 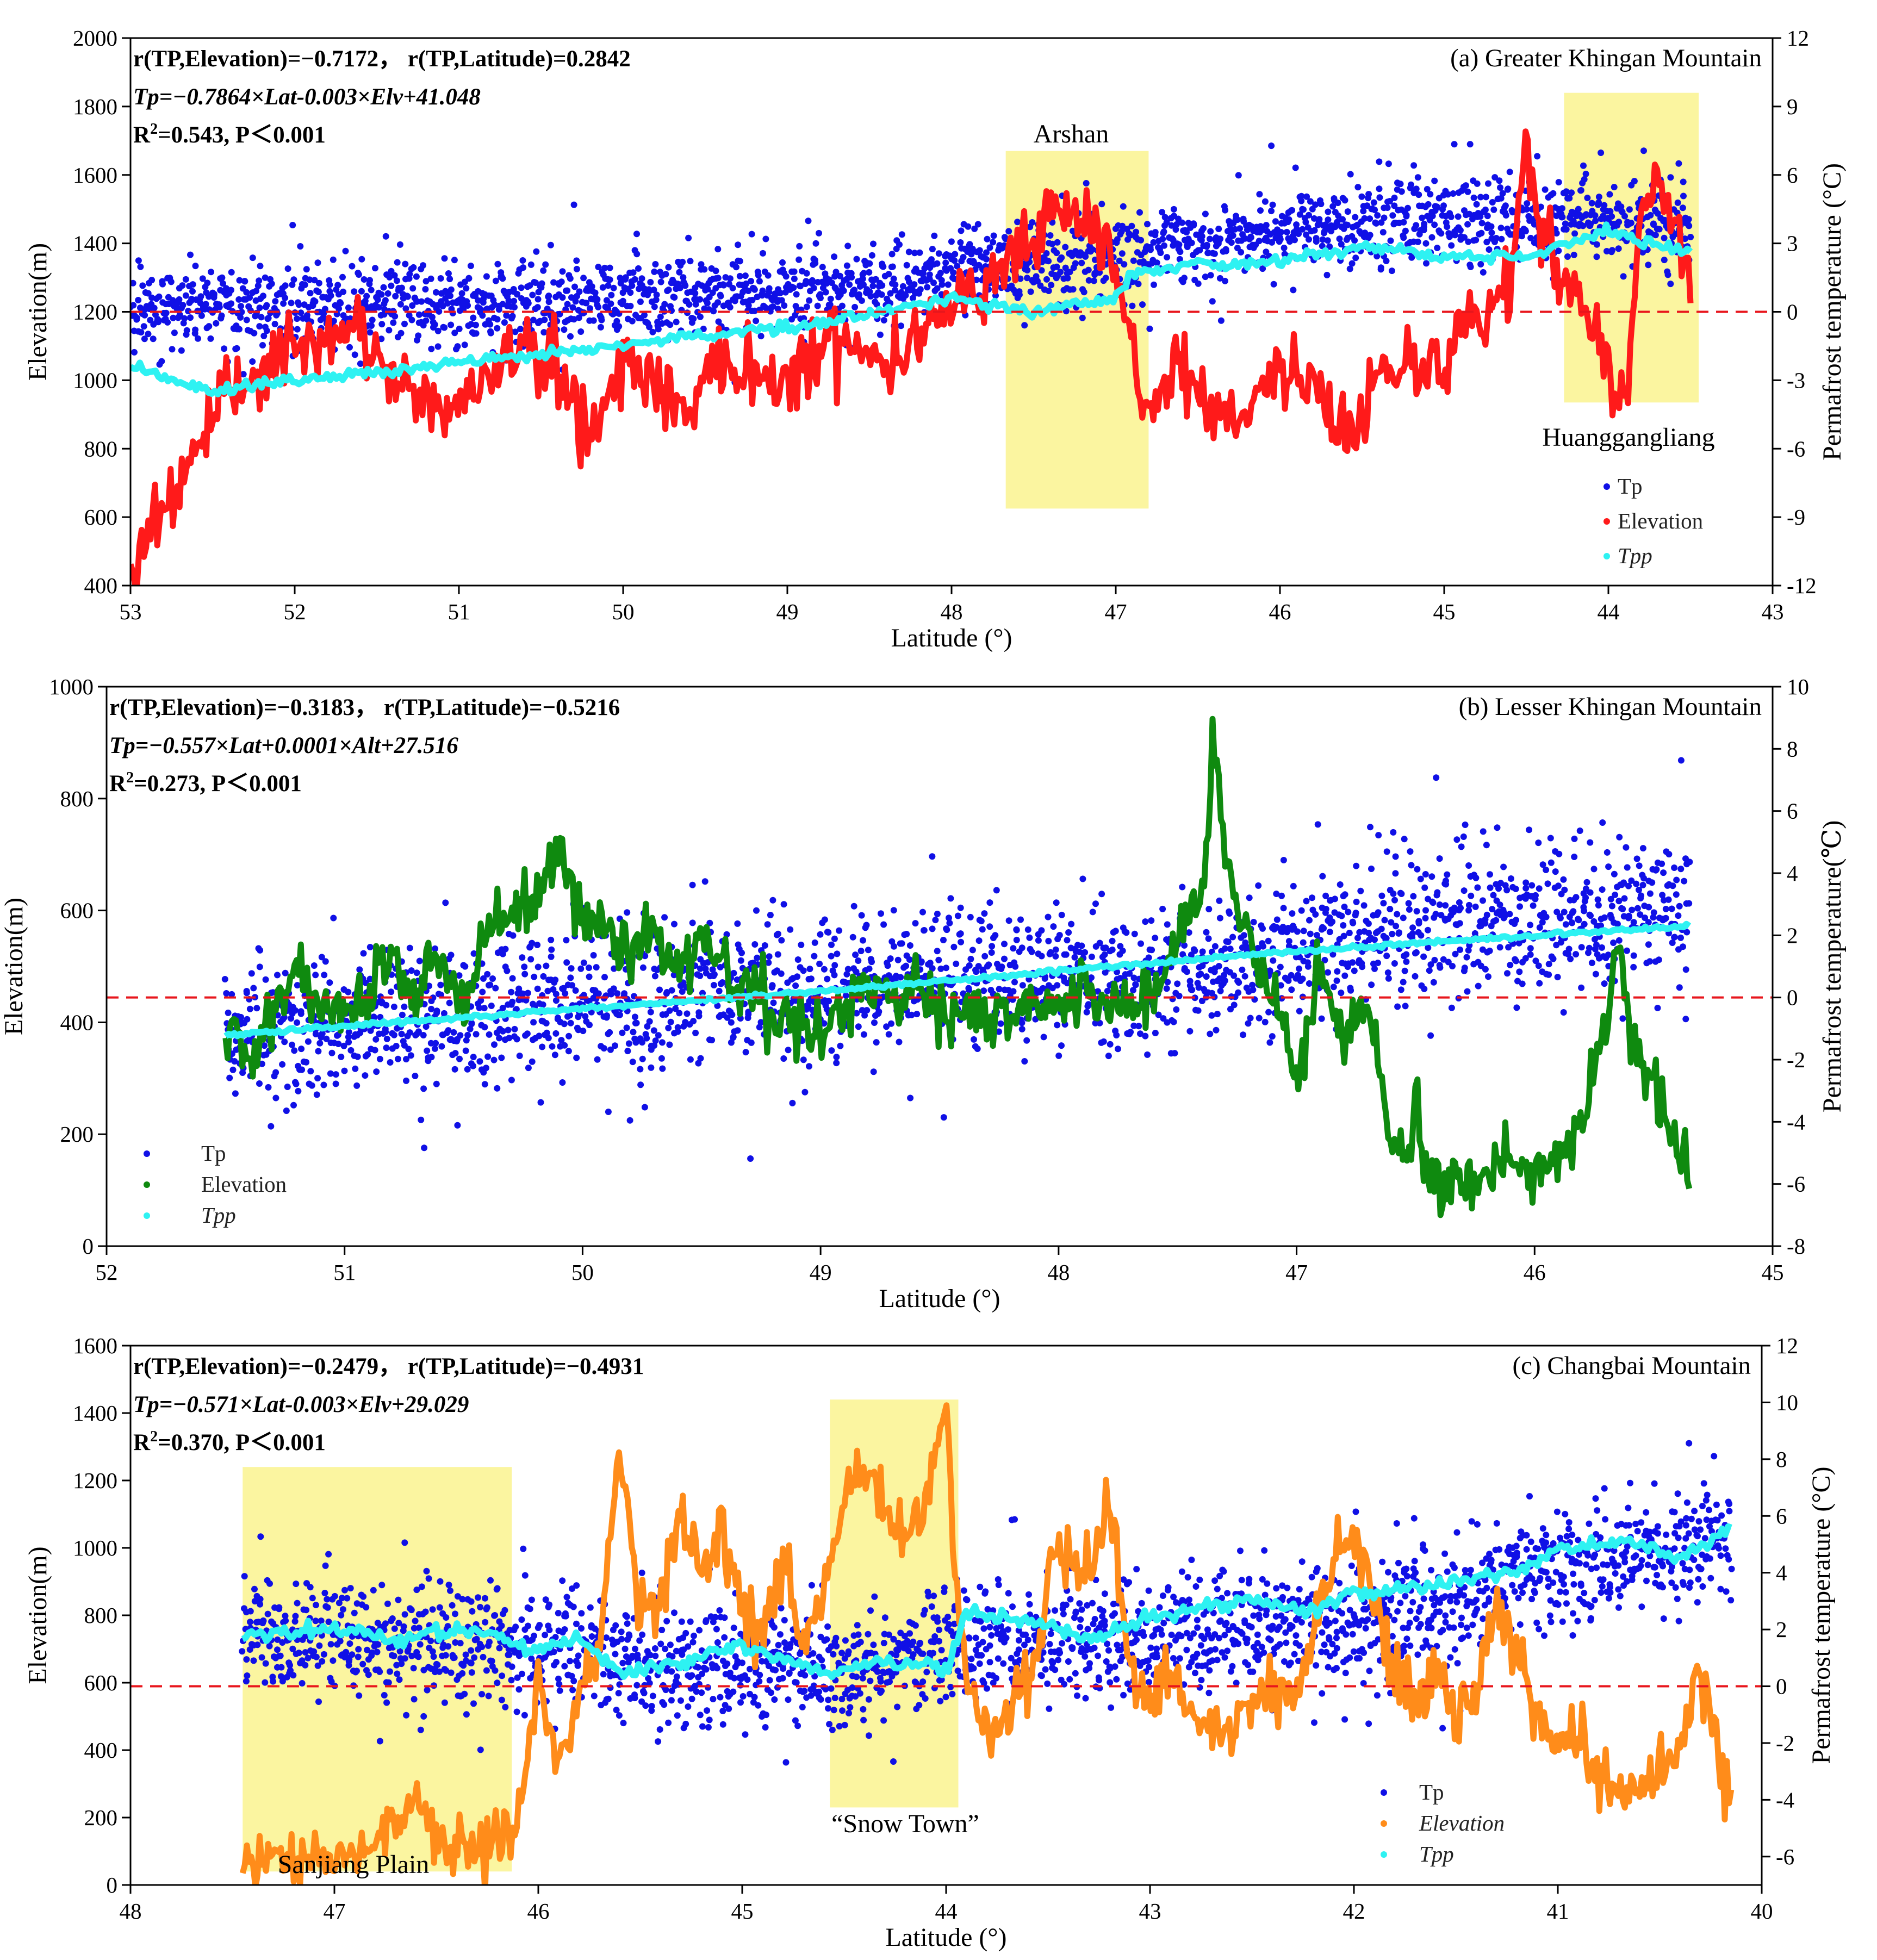 What do you see at coordinates (1796, 448) in the screenshot?
I see `y-right-tick-label: -6` at bounding box center [1796, 448].